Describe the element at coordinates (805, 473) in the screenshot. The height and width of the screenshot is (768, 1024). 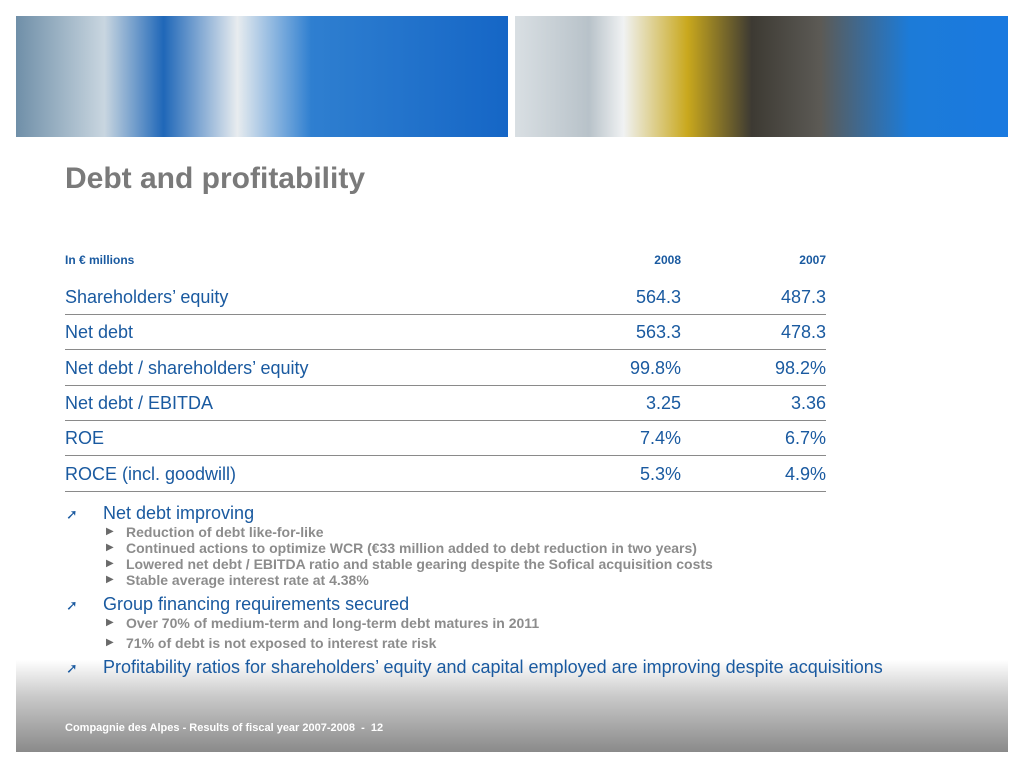
I see `cell: 4.9%` at that location.